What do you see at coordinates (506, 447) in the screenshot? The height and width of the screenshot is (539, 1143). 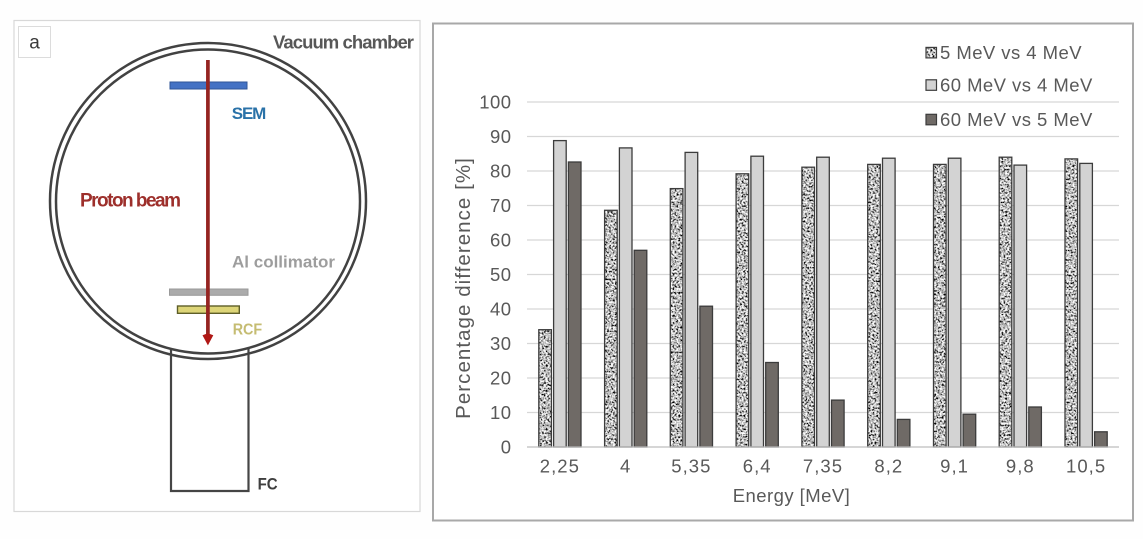 I see `svg-text: 0` at bounding box center [506, 447].